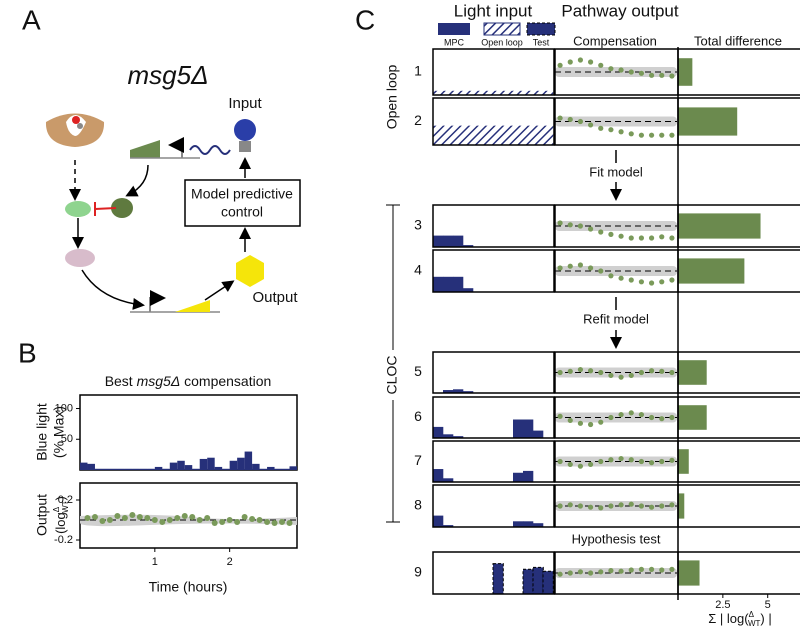 The height and width of the screenshot is (633, 800). Describe the element at coordinates (615, 40) in the screenshot. I see `column-header: Compensation` at that location.